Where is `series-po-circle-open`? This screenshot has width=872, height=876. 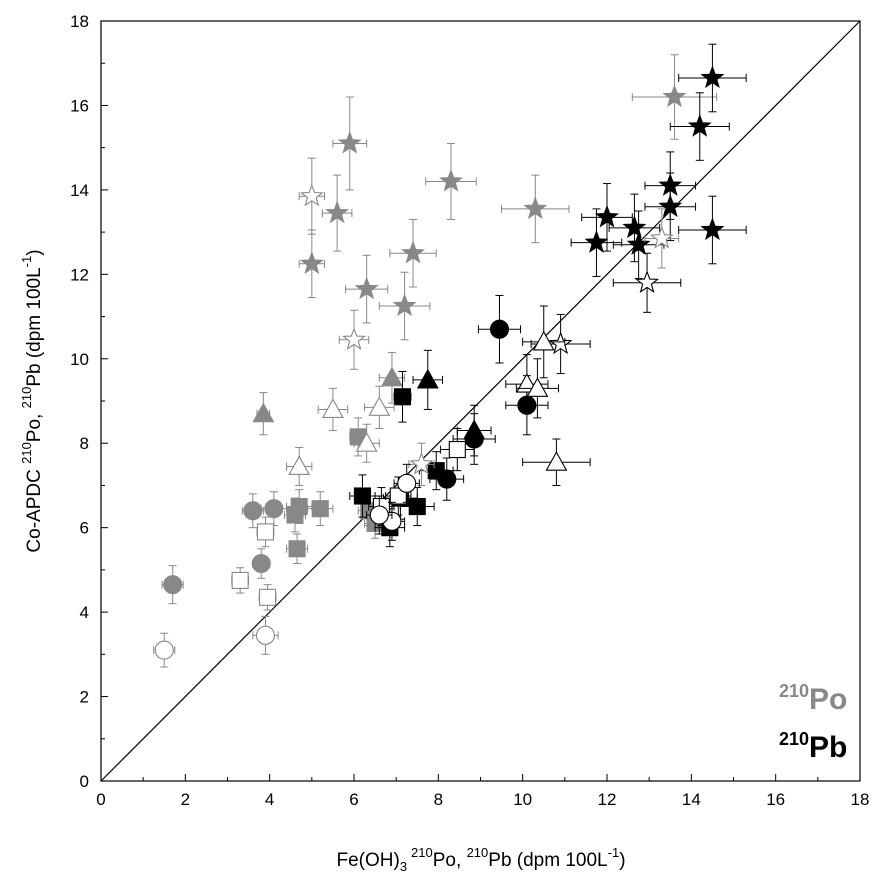 series-po-circle-open is located at coordinates (216, 641).